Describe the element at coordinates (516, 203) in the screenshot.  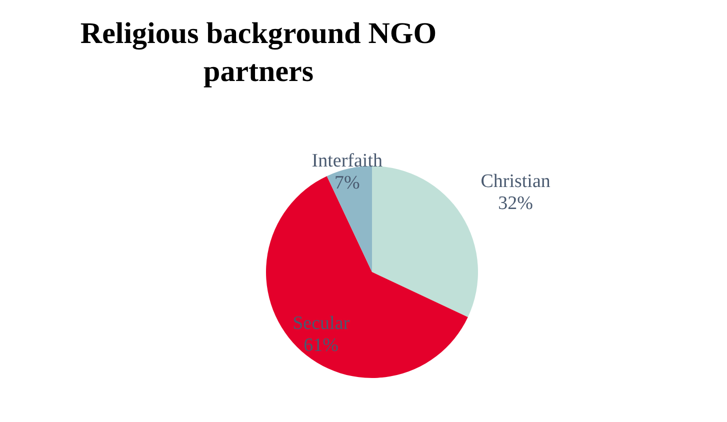
I see `data-label: 32%` at that location.